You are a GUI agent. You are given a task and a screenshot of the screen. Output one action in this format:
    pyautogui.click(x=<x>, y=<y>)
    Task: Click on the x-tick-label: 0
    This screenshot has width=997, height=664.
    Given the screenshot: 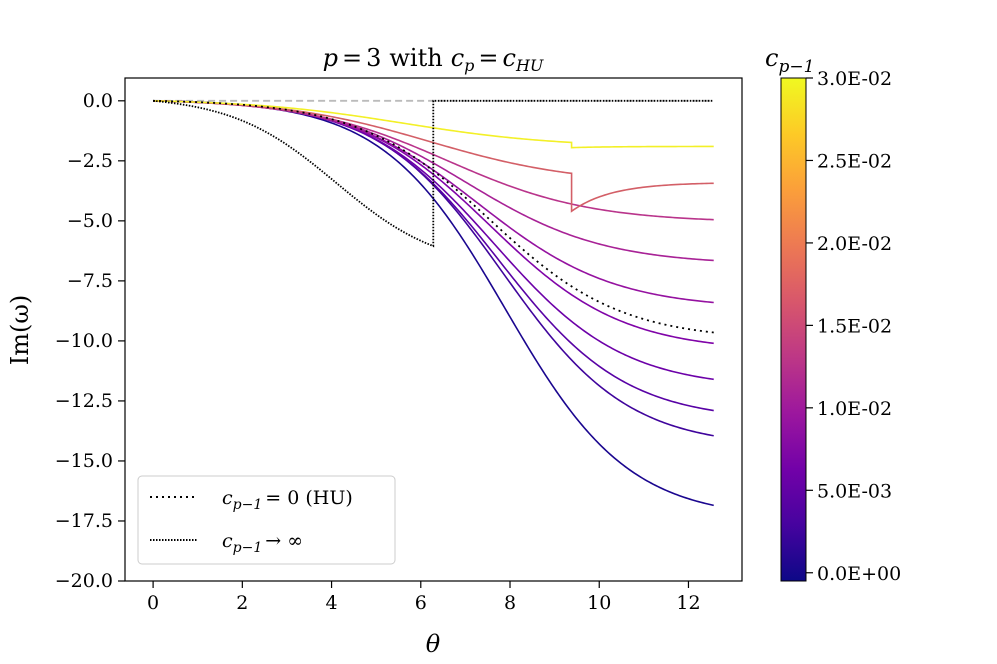 What is the action you would take?
    pyautogui.click(x=153, y=603)
    